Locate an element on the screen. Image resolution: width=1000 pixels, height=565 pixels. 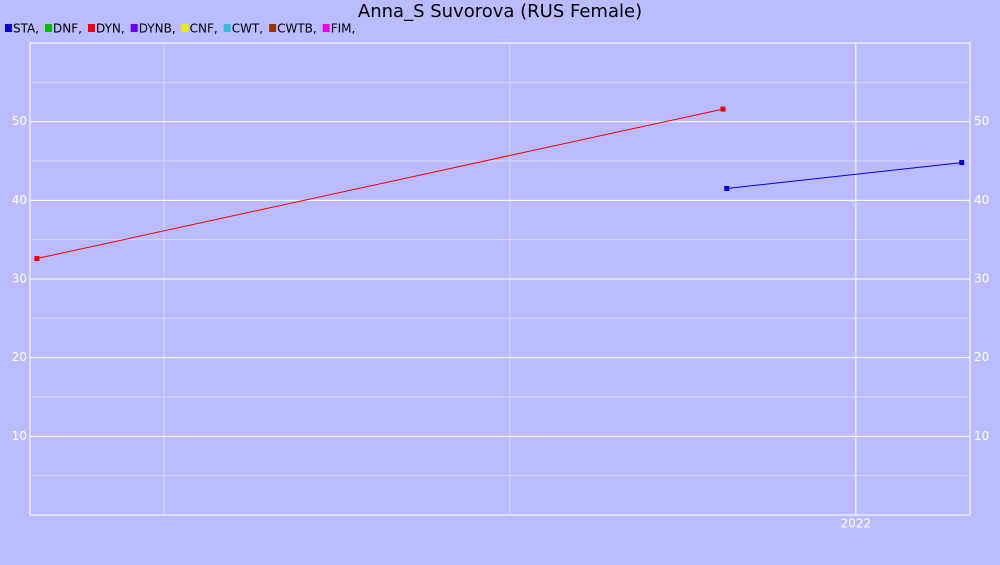
x-tick-label: 2022 is located at coordinates (856, 524).